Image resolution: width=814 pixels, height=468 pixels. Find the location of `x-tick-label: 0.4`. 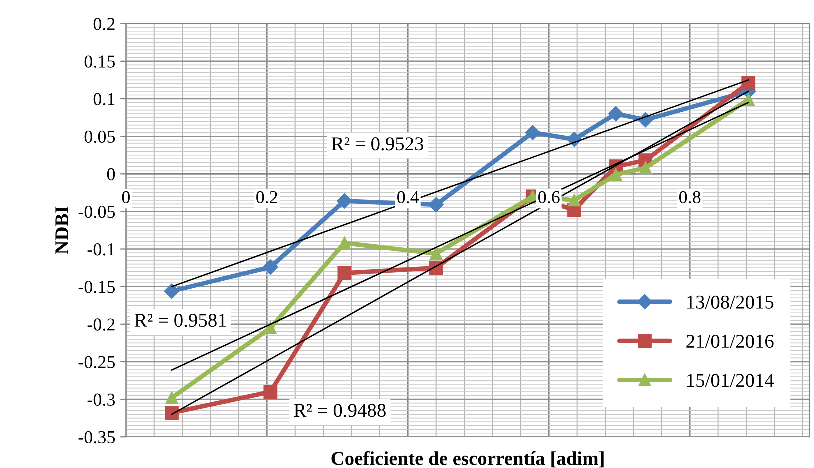

x-tick-label: 0.4 is located at coordinates (409, 197).